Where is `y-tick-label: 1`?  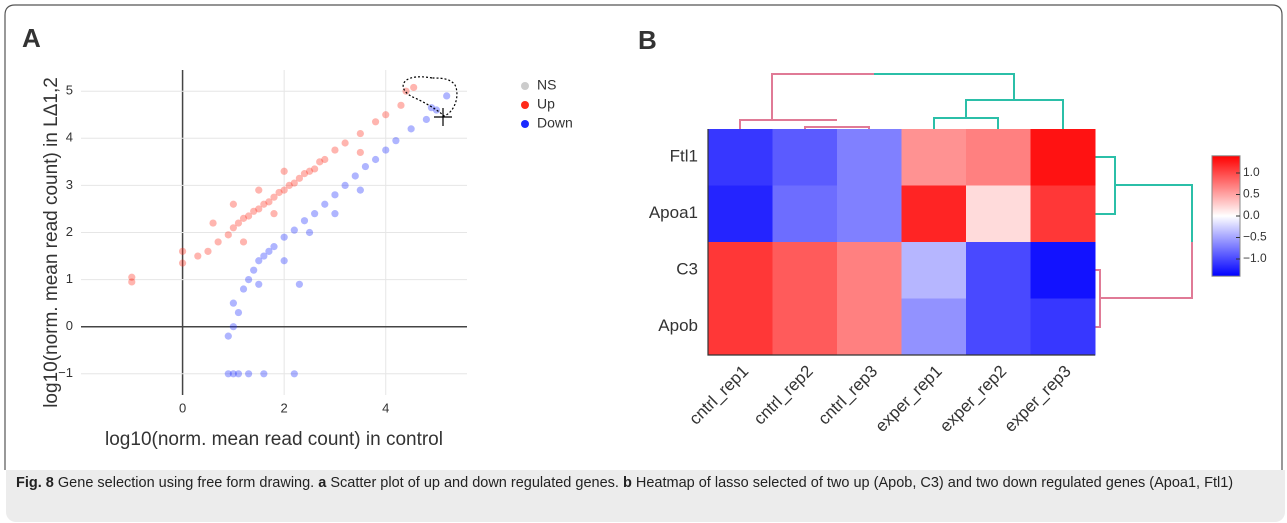 y-tick-label: 1 is located at coordinates (69, 278).